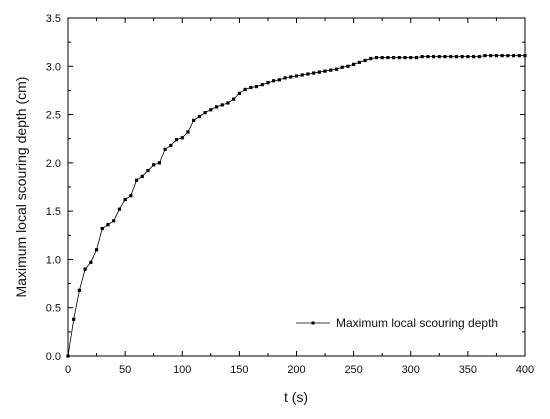 The width and height of the screenshot is (550, 419). What do you see at coordinates (353, 370) in the screenshot?
I see `x-tick-label: 250` at bounding box center [353, 370].